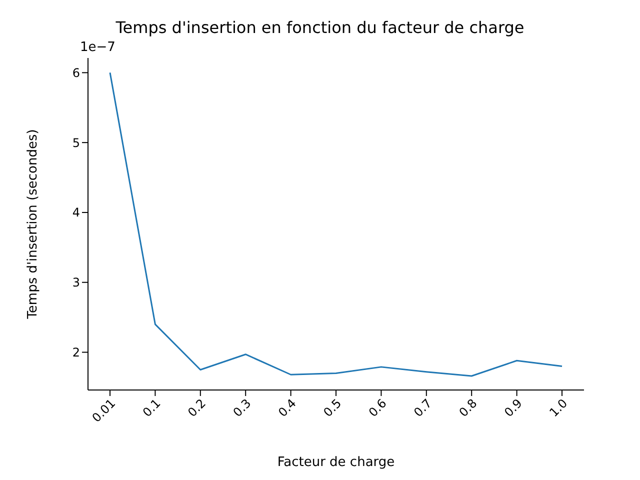  Describe the element at coordinates (558, 408) in the screenshot. I see `x-tick-label: 1.0` at that location.